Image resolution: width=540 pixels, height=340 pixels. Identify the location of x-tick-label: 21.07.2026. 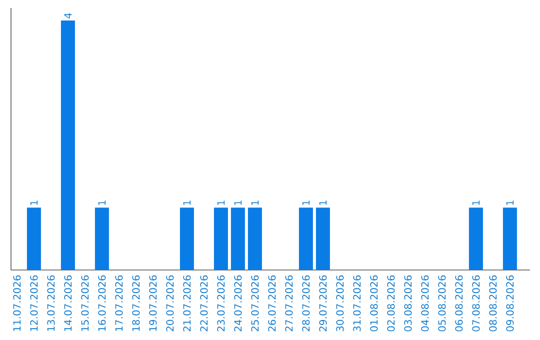
(187, 303).